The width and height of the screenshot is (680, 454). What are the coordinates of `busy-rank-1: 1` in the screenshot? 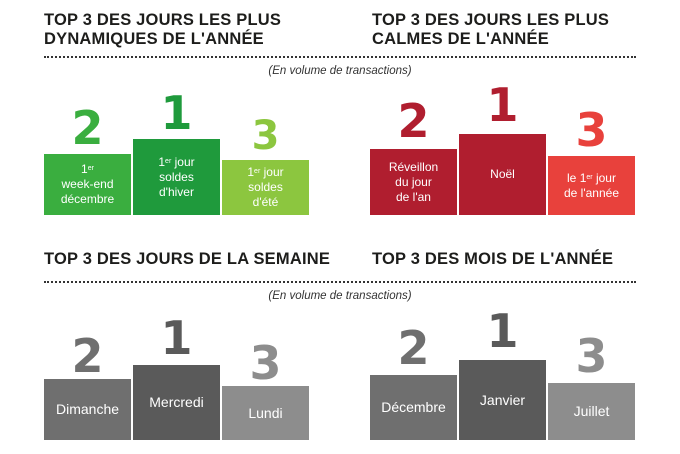 It's located at (176, 113).